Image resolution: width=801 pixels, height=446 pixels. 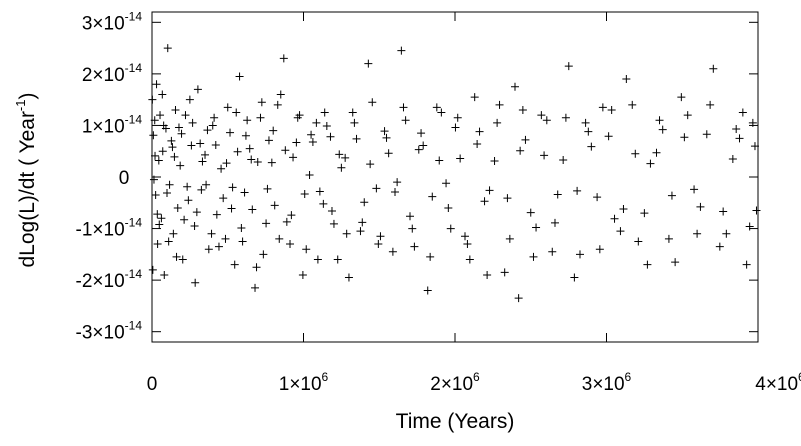 I want to click on x-tick-label: 1×10⁶, so click(x=304, y=382).